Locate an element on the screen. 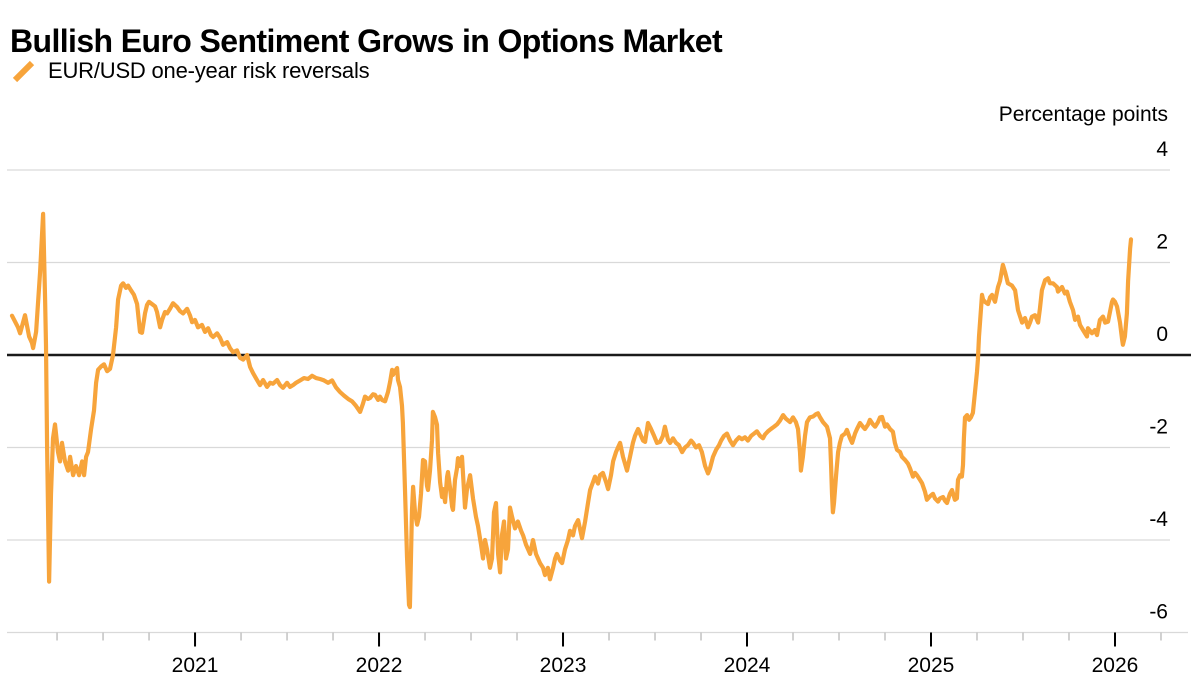 This screenshot has height=684, width=1191. series-slash-icon is located at coordinates (23, 71).